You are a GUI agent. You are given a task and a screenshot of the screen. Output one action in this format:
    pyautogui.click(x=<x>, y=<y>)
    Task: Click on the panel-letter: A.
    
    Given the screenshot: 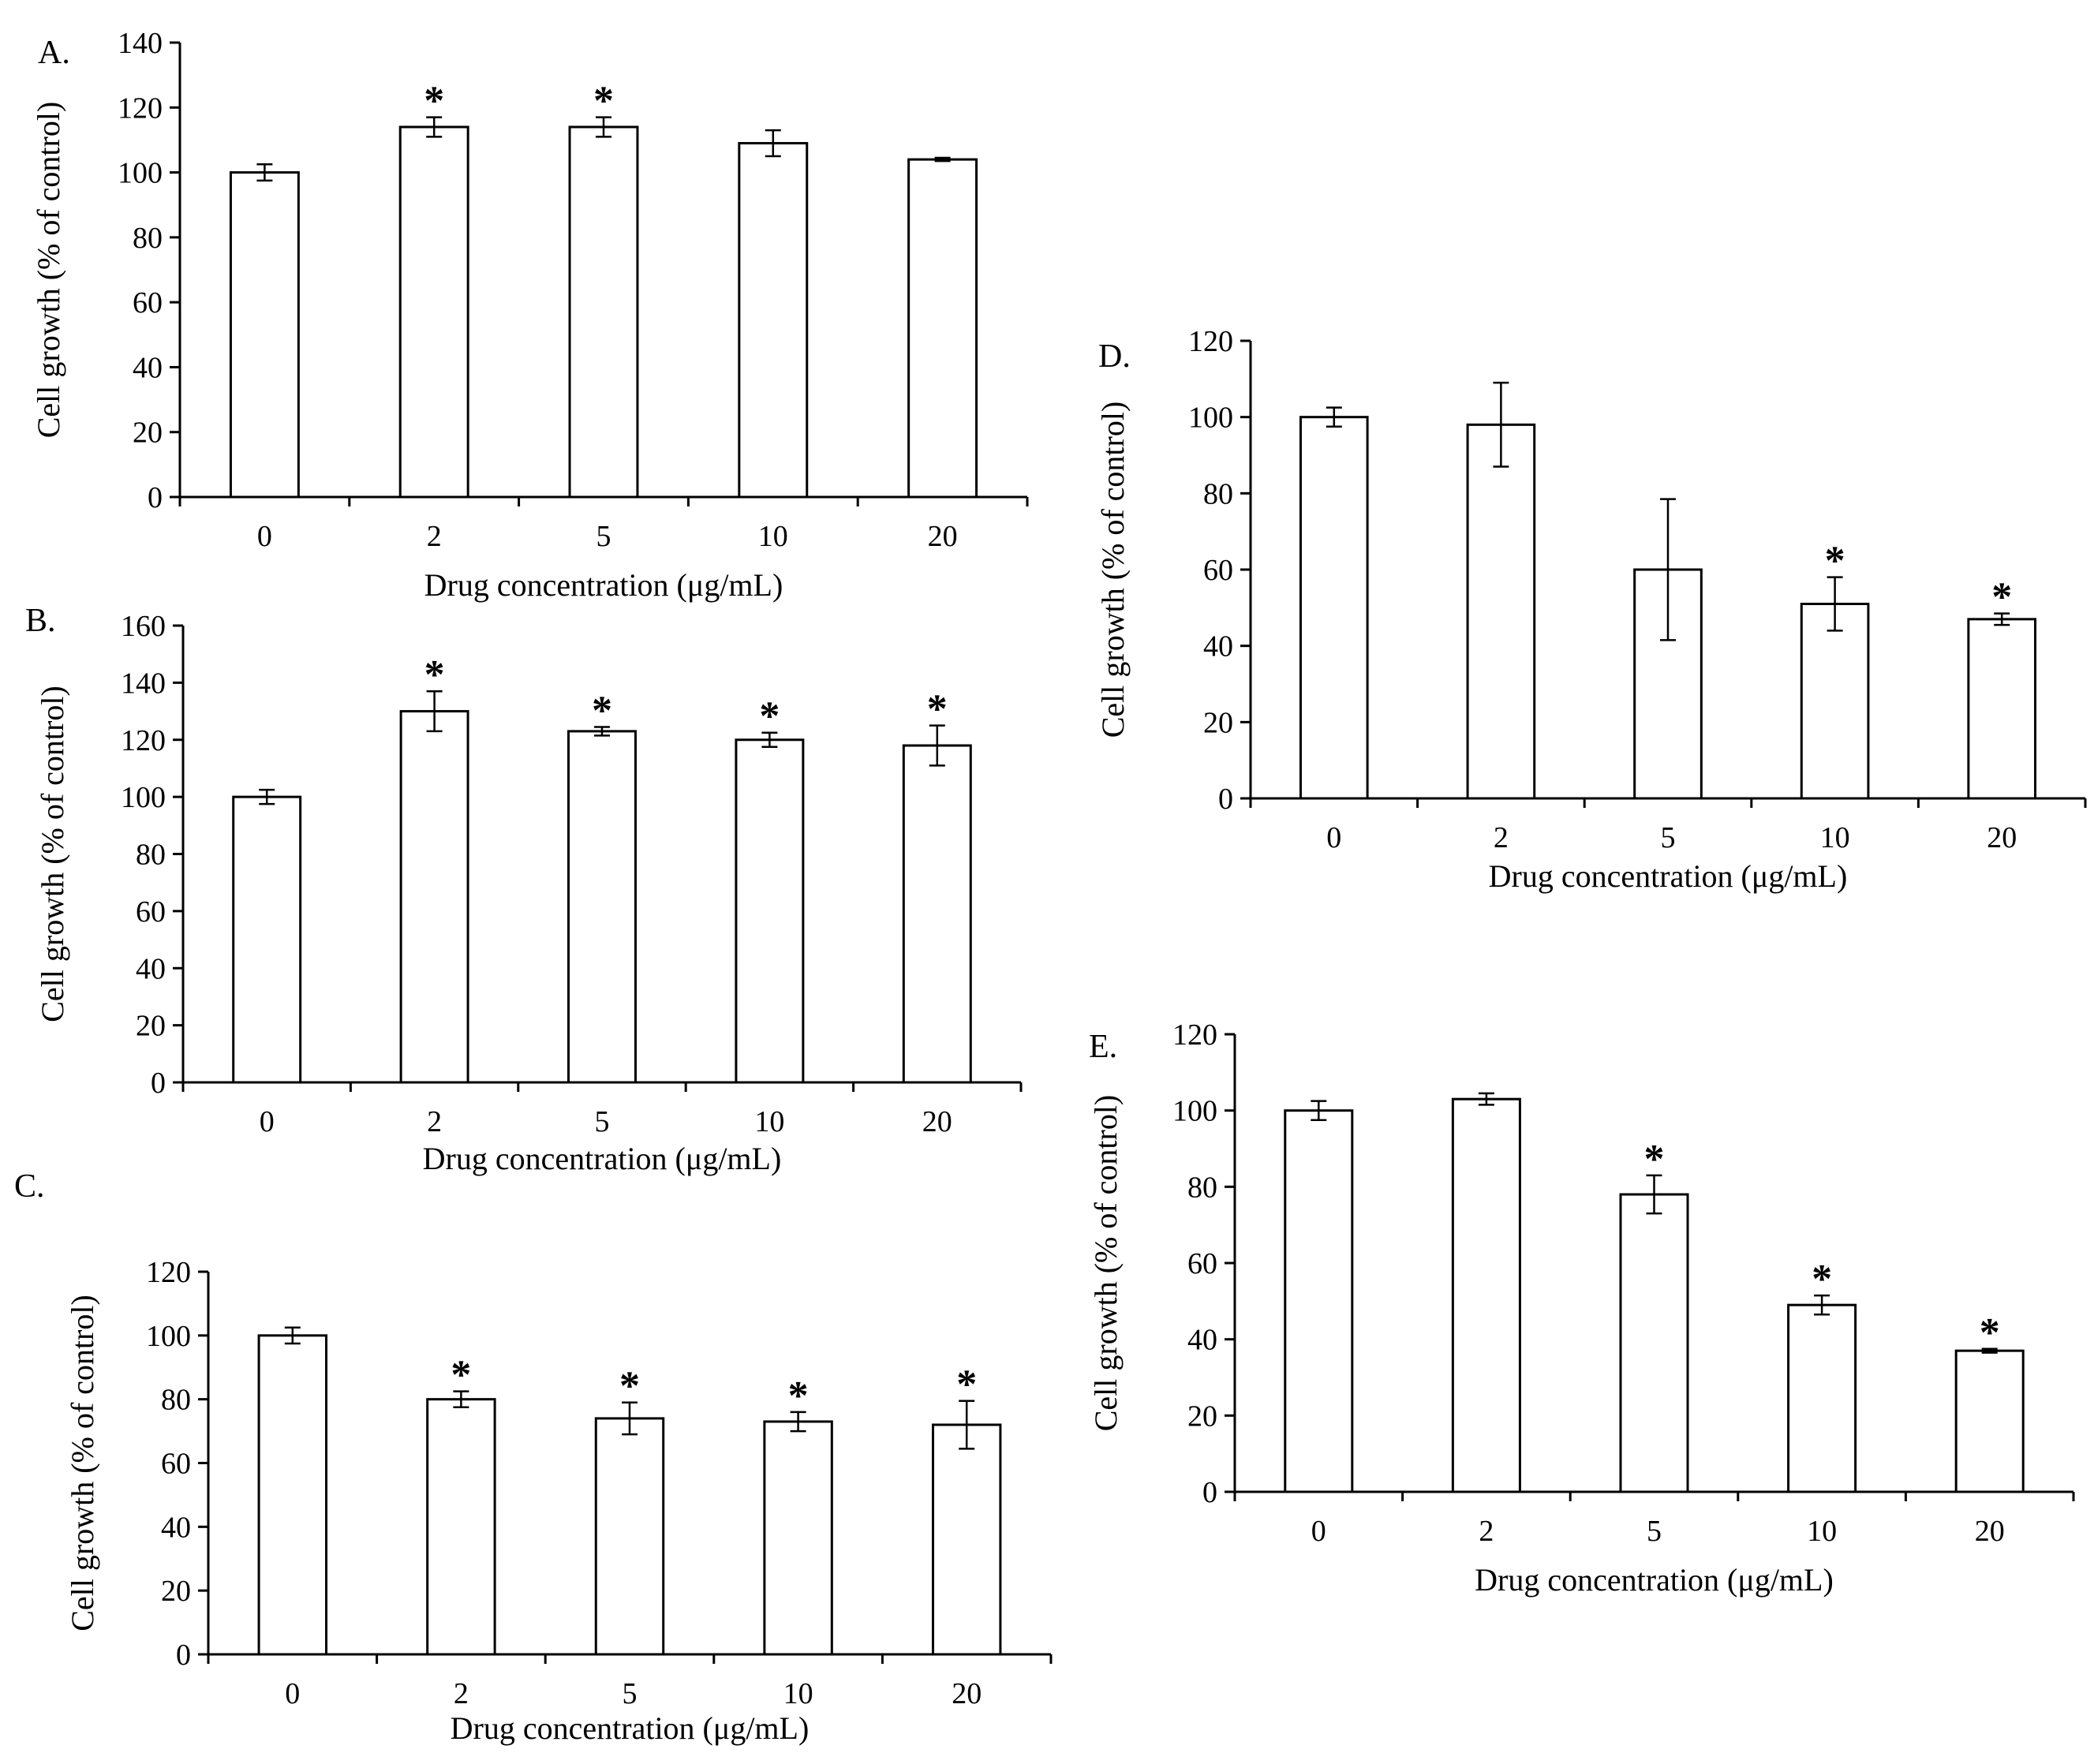 What is the action you would take?
    pyautogui.click(x=54, y=53)
    